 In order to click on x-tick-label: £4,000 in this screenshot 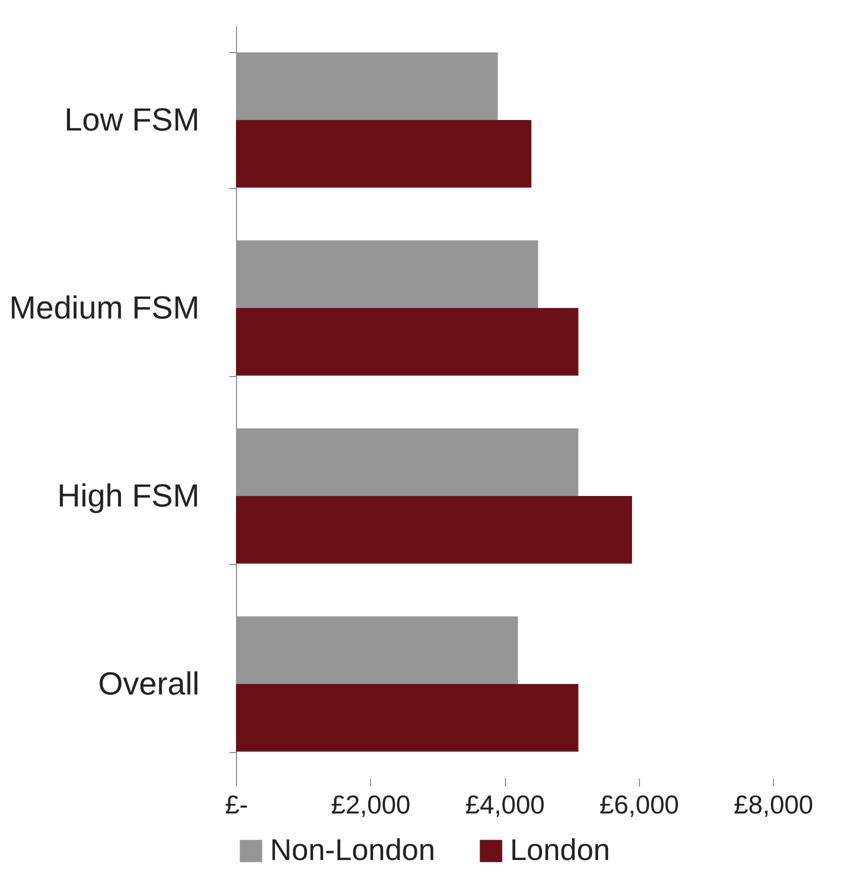, I will do `click(505, 805)`.